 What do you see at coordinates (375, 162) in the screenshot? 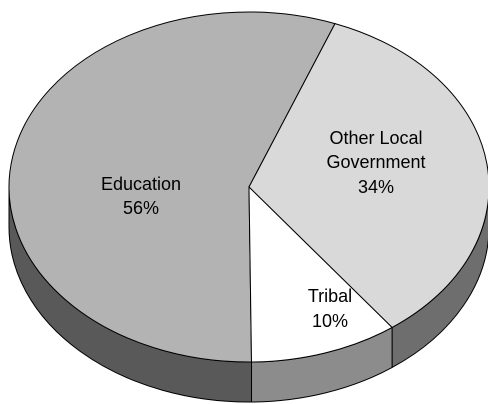
I see `other-local-government-label-line2: Government` at bounding box center [375, 162].